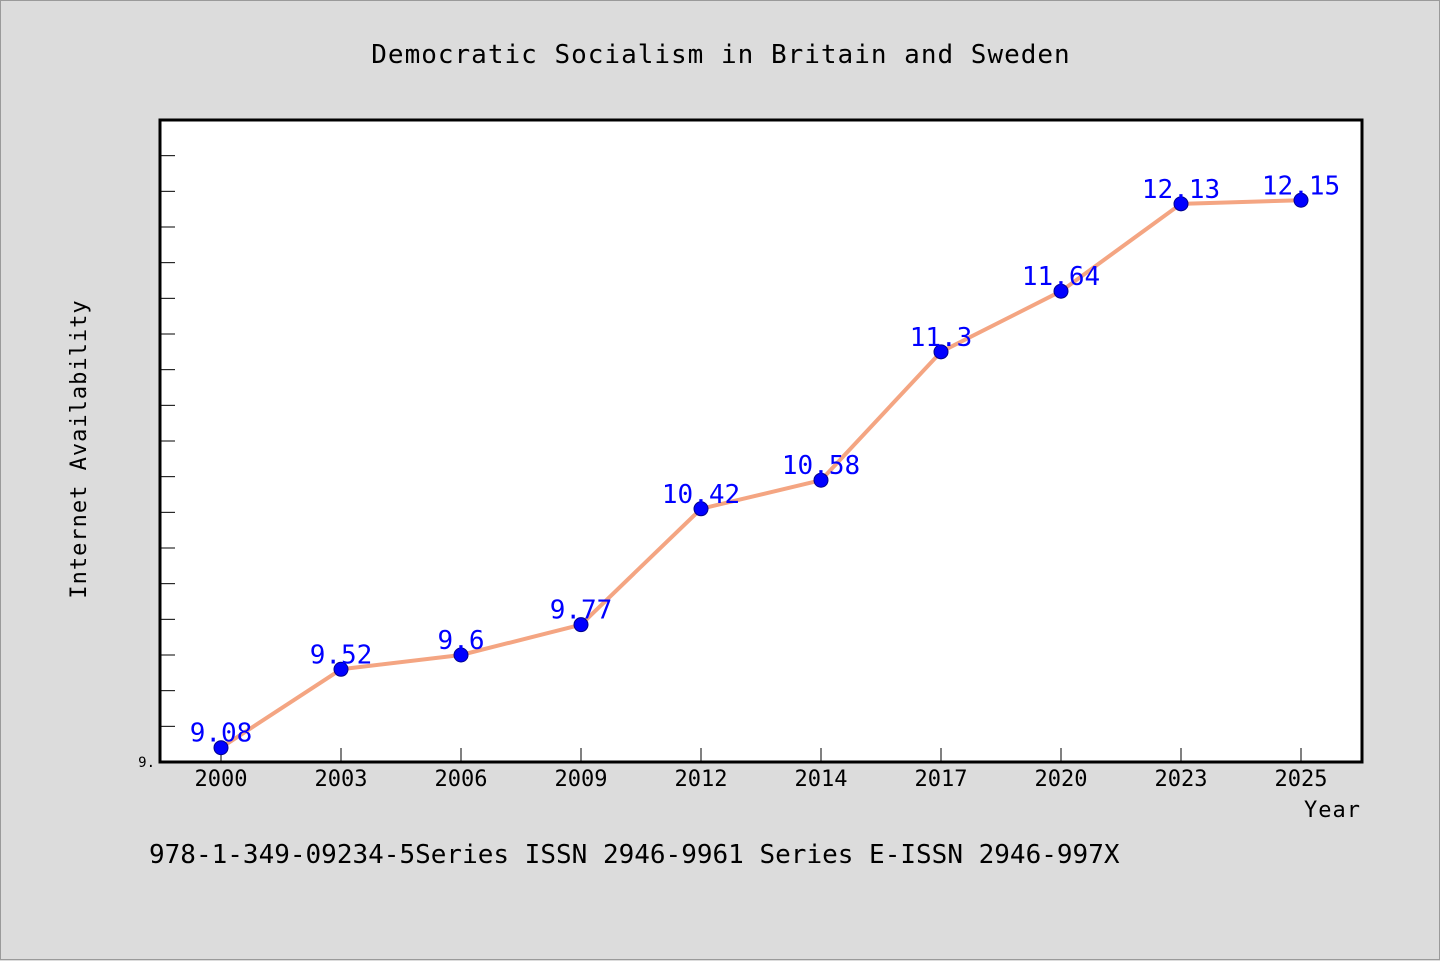 This screenshot has height=961, width=1440. Describe the element at coordinates (1301, 779) in the screenshot. I see `x-tick-label: 2025` at that location.